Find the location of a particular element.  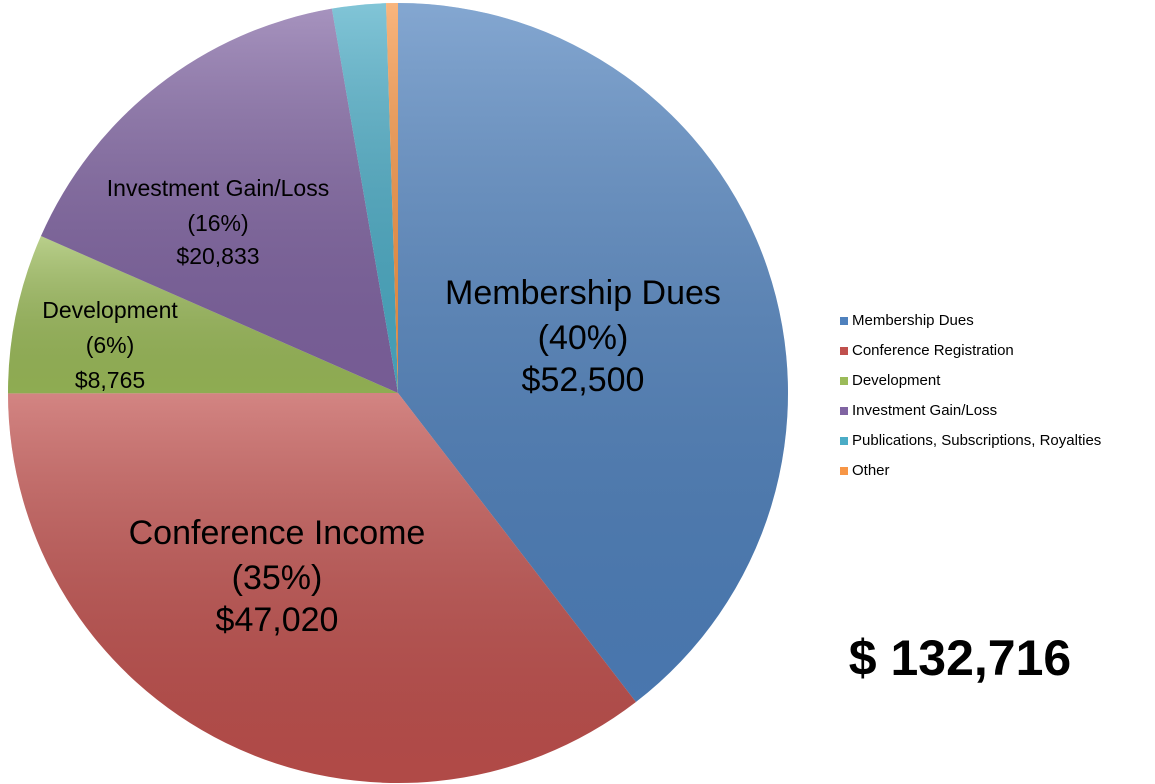

percent-label: (6%) is located at coordinates (110, 345).